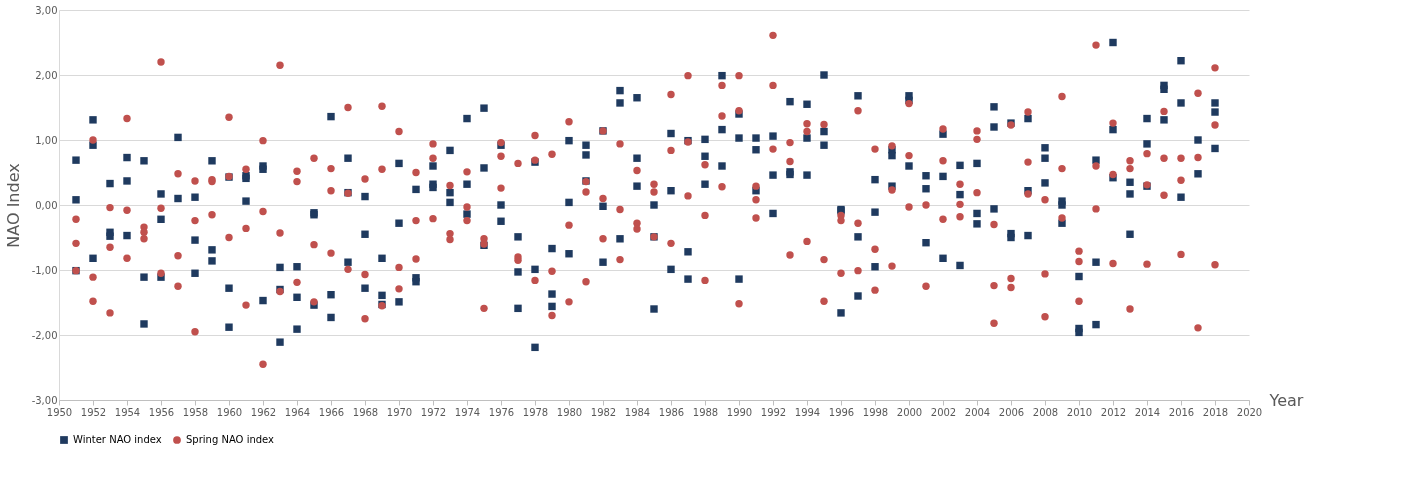  Describe the element at coordinates (943, 412) in the screenshot. I see `x-tick-label: 2002` at that location.